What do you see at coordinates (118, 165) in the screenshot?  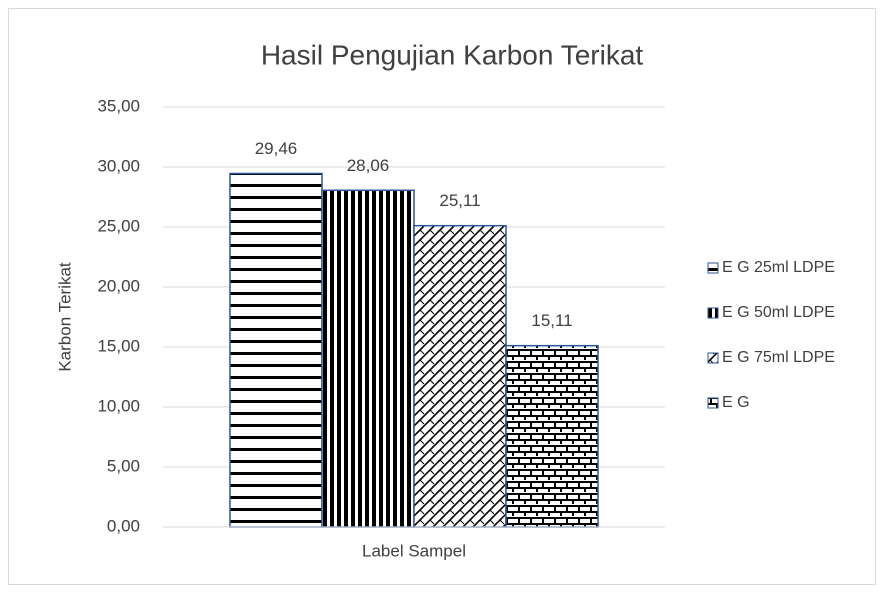 I see `y-tick-label: 30,00` at bounding box center [118, 165].